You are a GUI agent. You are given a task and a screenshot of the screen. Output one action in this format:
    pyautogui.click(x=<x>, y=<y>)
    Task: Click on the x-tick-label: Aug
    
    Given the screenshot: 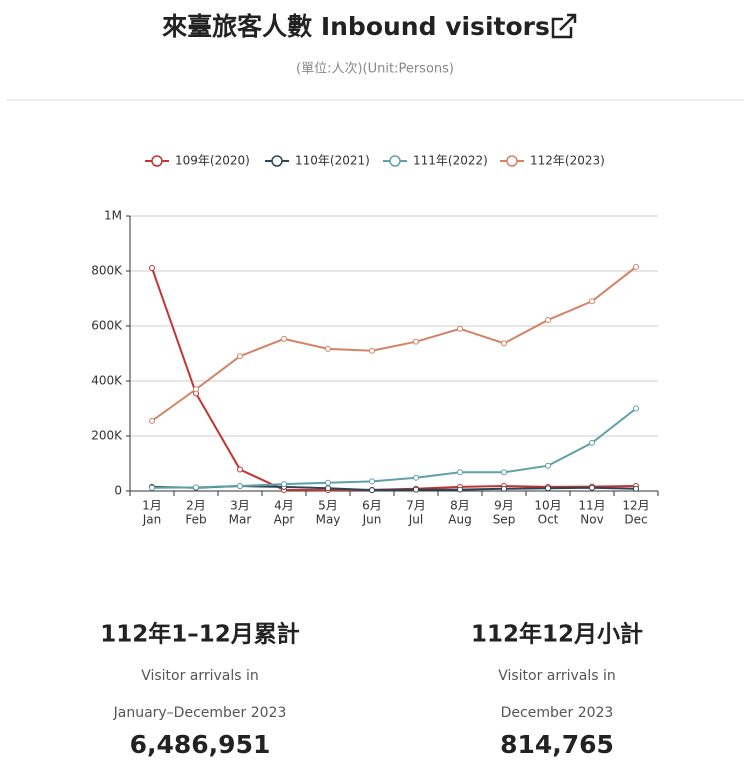 What is the action you would take?
    pyautogui.click(x=459, y=520)
    